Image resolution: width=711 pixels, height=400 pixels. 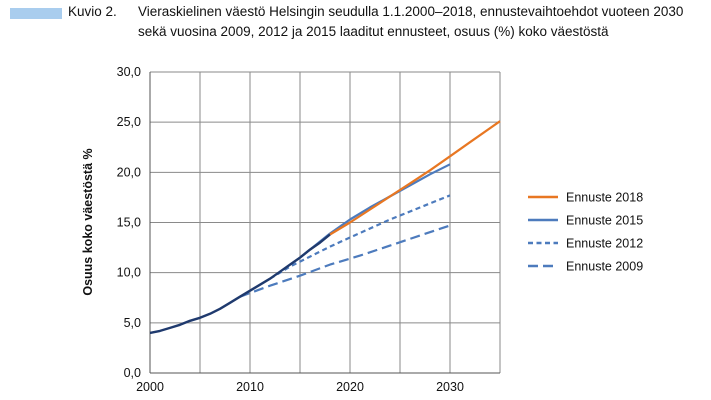 I want to click on legend-label: Ennuste 2012, so click(x=604, y=244).